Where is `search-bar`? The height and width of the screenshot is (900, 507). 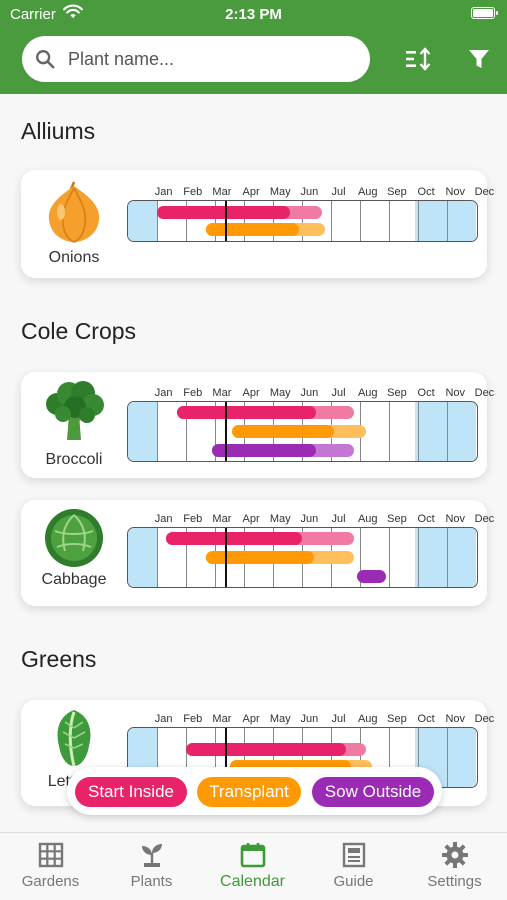
search-bar is located at coordinates (196, 59).